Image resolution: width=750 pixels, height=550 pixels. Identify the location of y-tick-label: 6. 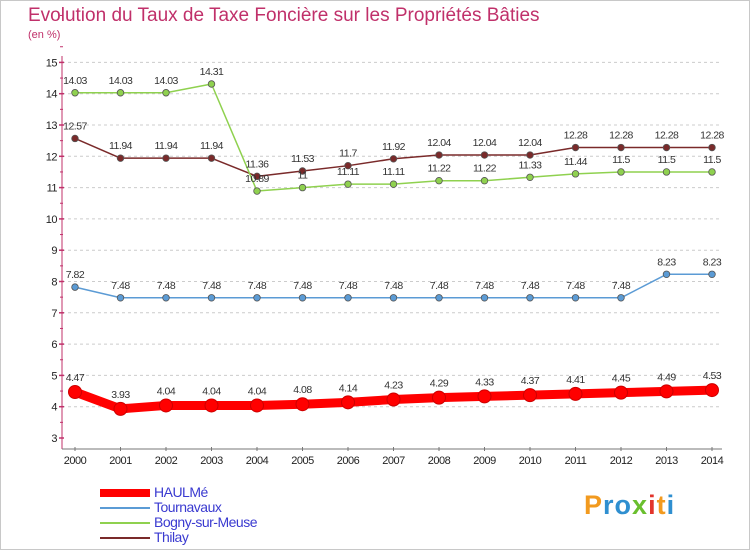
(54, 345).